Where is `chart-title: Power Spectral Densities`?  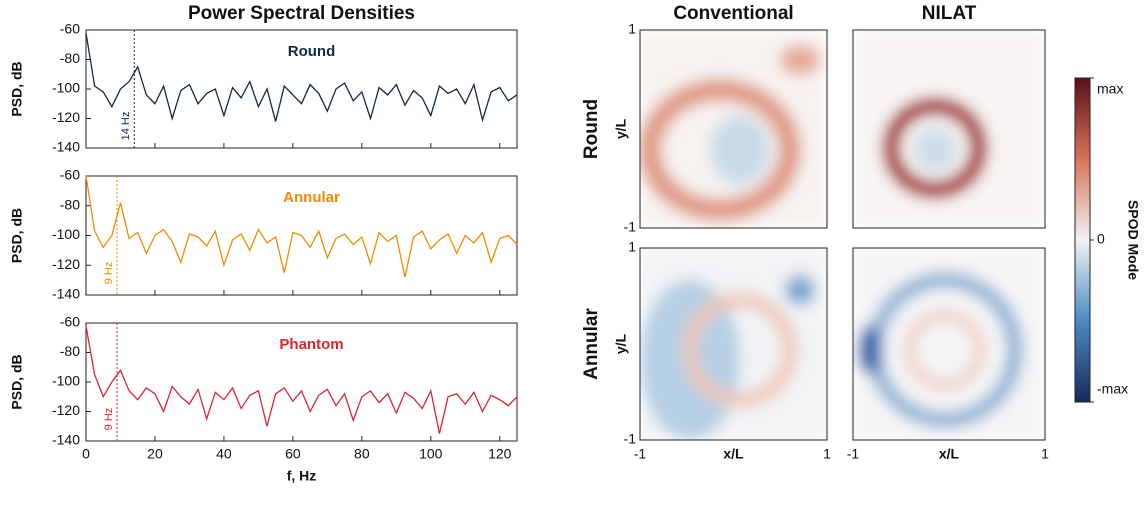
chart-title: Power Spectral Densities is located at coordinates (301, 13).